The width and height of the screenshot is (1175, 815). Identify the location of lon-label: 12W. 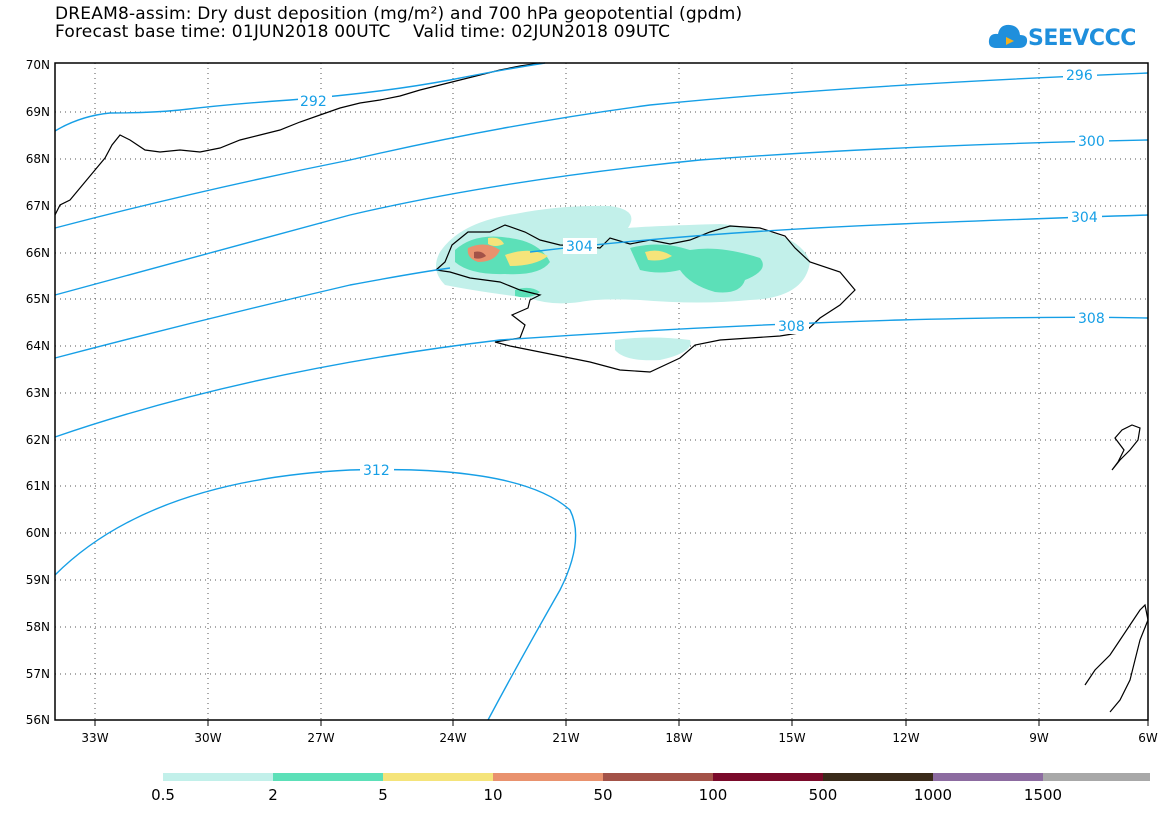
(905, 738).